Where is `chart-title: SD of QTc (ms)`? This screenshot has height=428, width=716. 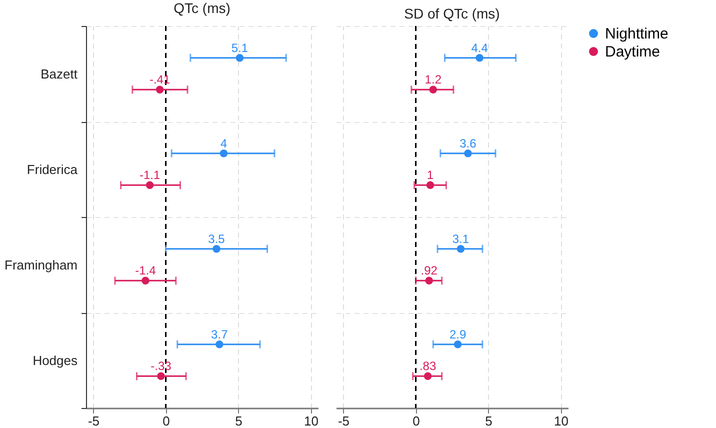 chart-title: SD of QTc (ms) is located at coordinates (452, 13).